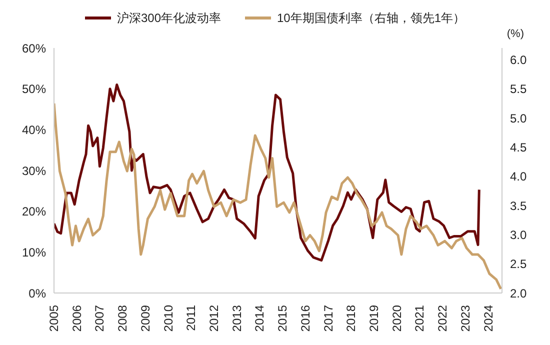 Image resolution: width=550 pixels, height=345 pixels. What do you see at coordinates (328, 318) in the screenshot?
I see `x-tick-label: 2017` at bounding box center [328, 318].